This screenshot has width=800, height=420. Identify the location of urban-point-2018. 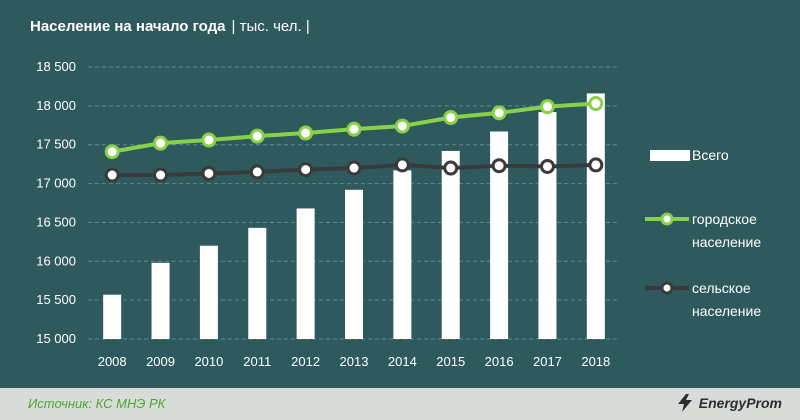
(596, 104).